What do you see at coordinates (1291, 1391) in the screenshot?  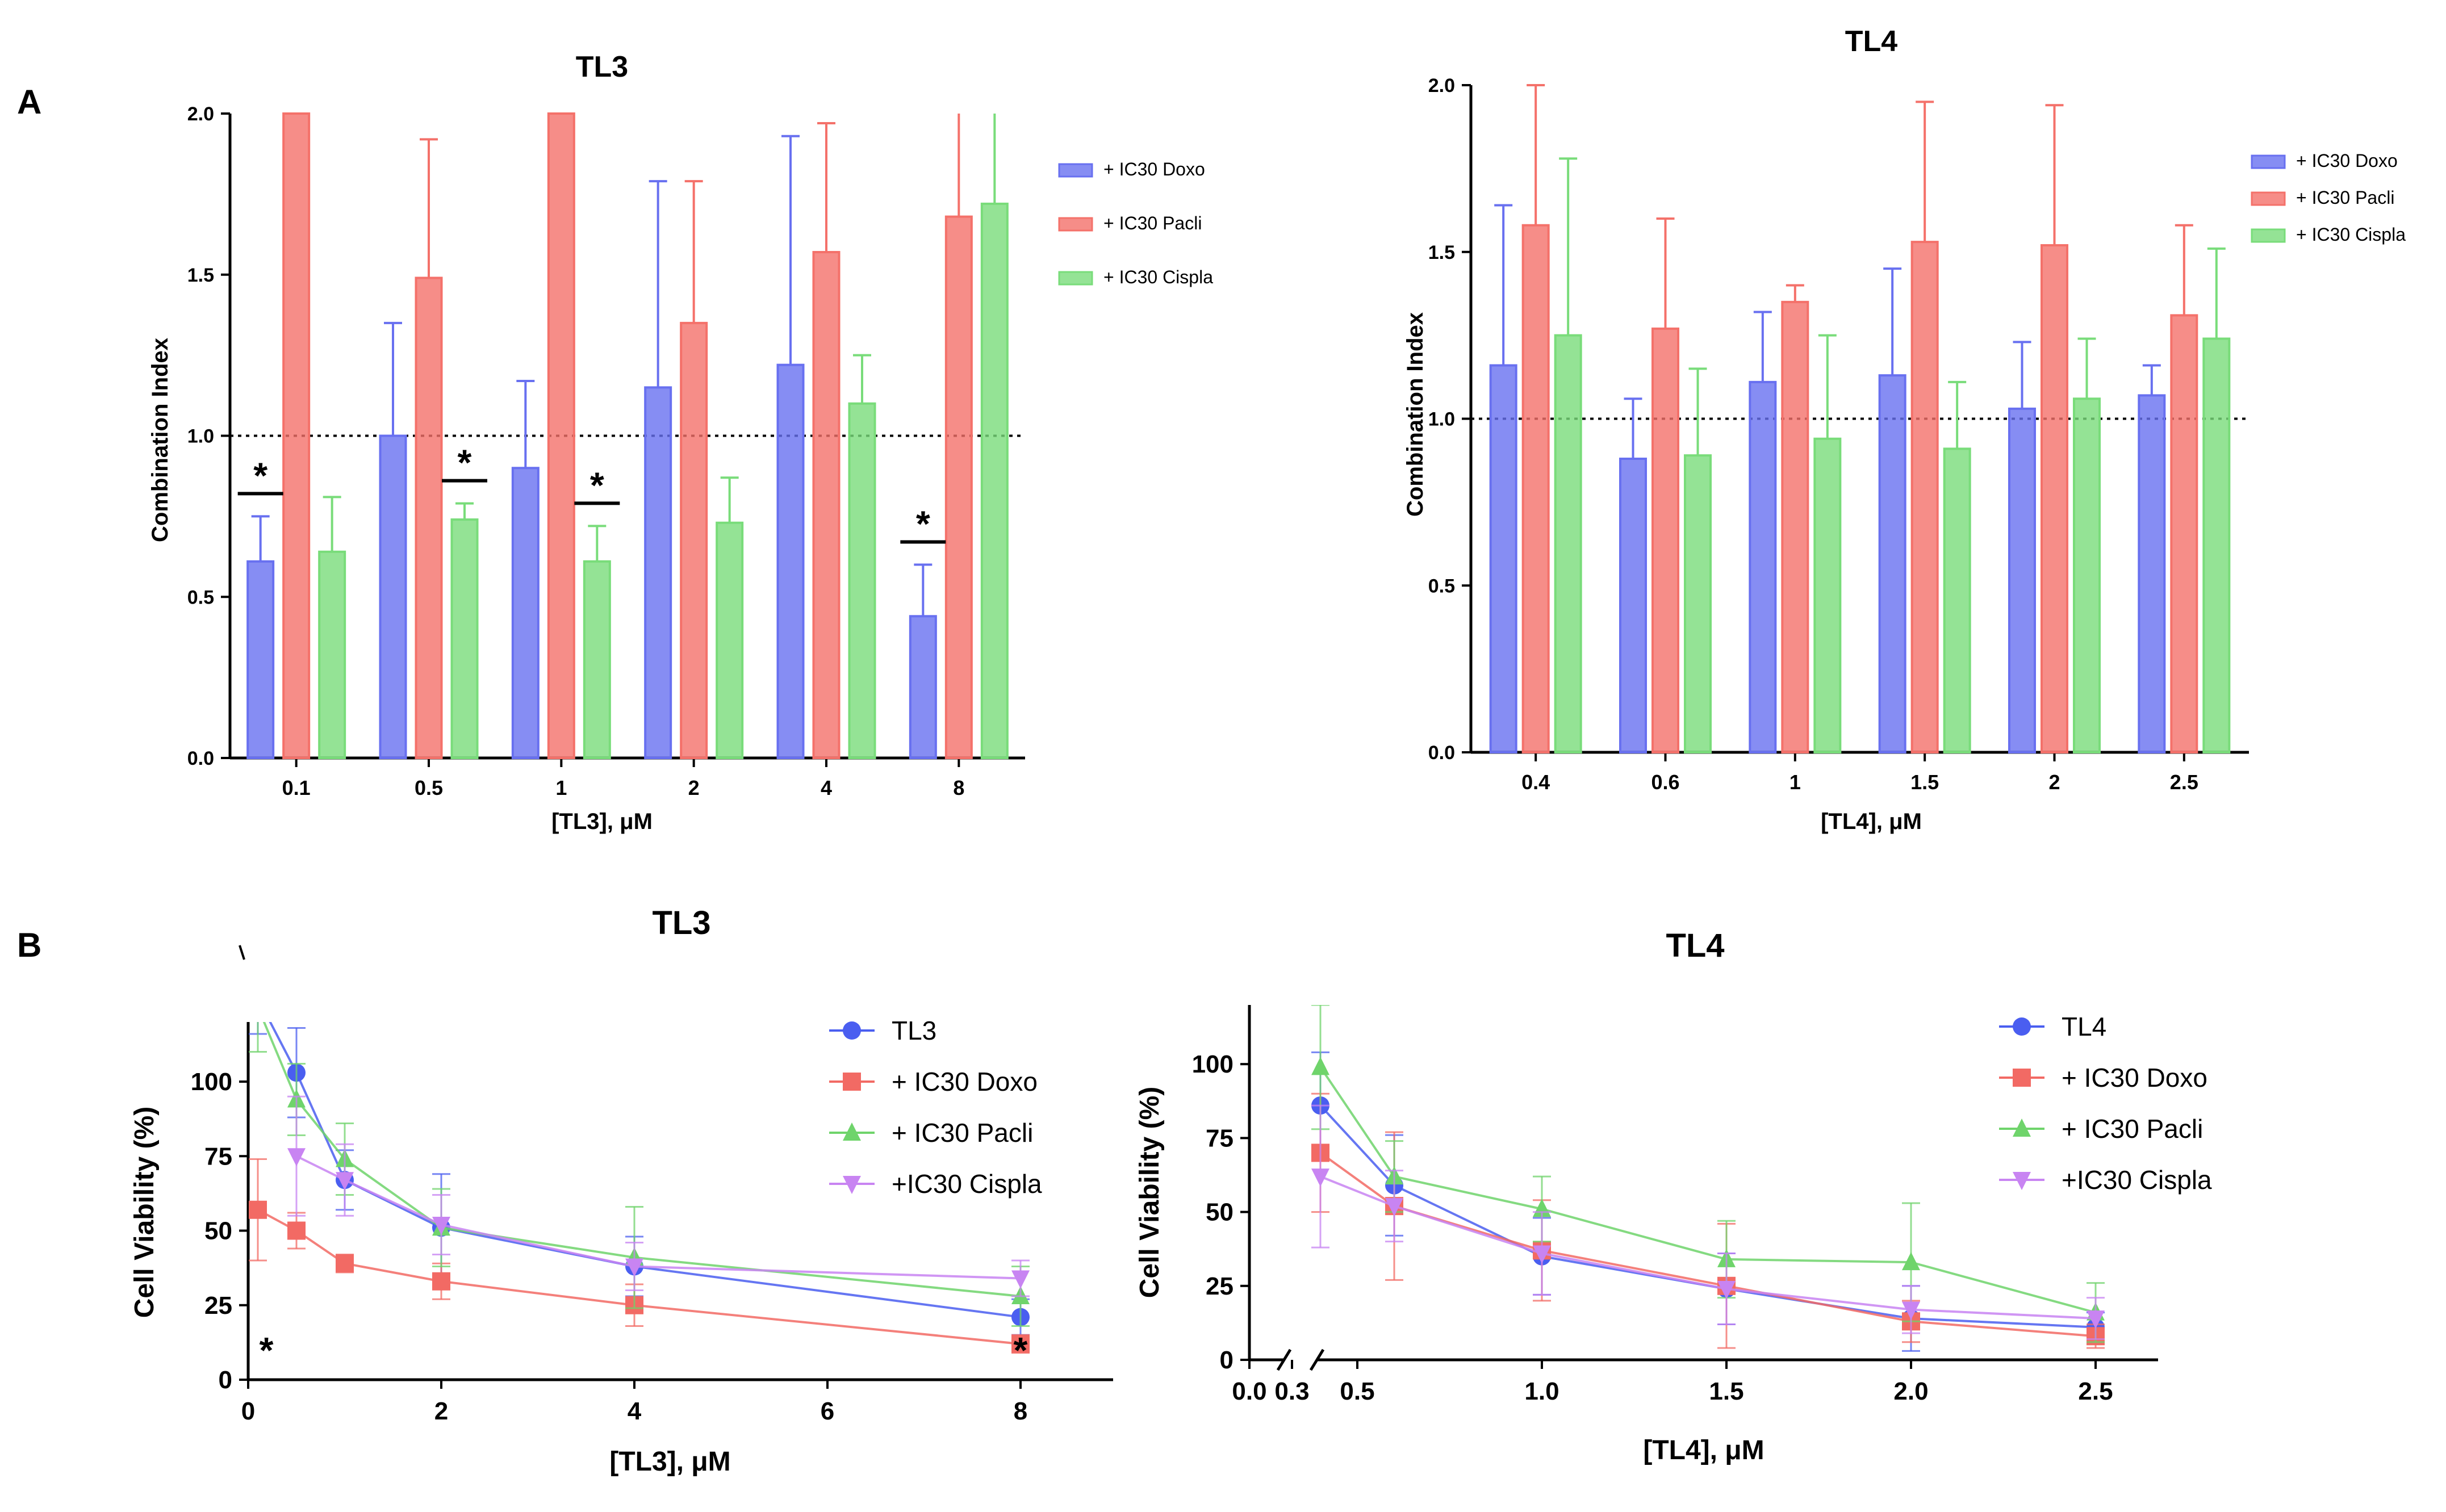 I see `x-tick-label: 0.3` at bounding box center [1291, 1391].